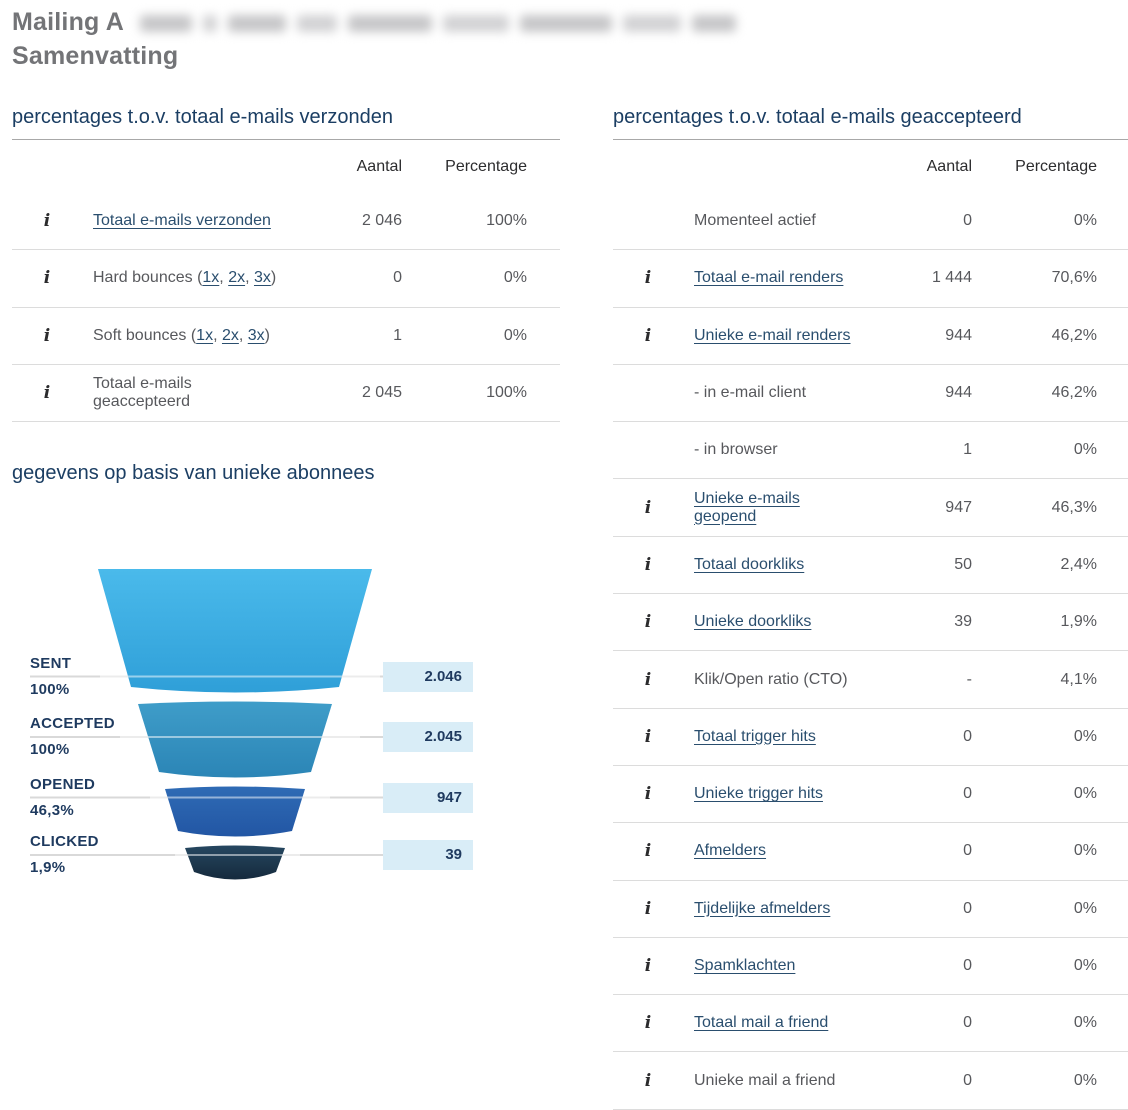 The image size is (1128, 1110). What do you see at coordinates (762, 908) in the screenshot?
I see `row-link: Tijdelijke afmelders` at bounding box center [762, 908].